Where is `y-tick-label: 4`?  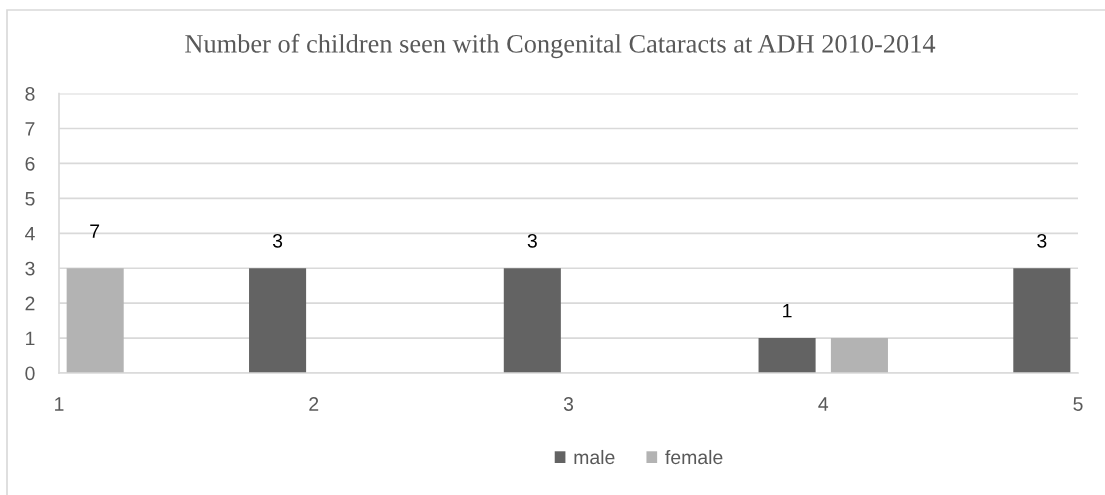 y-tick-label: 4 is located at coordinates (30, 233).